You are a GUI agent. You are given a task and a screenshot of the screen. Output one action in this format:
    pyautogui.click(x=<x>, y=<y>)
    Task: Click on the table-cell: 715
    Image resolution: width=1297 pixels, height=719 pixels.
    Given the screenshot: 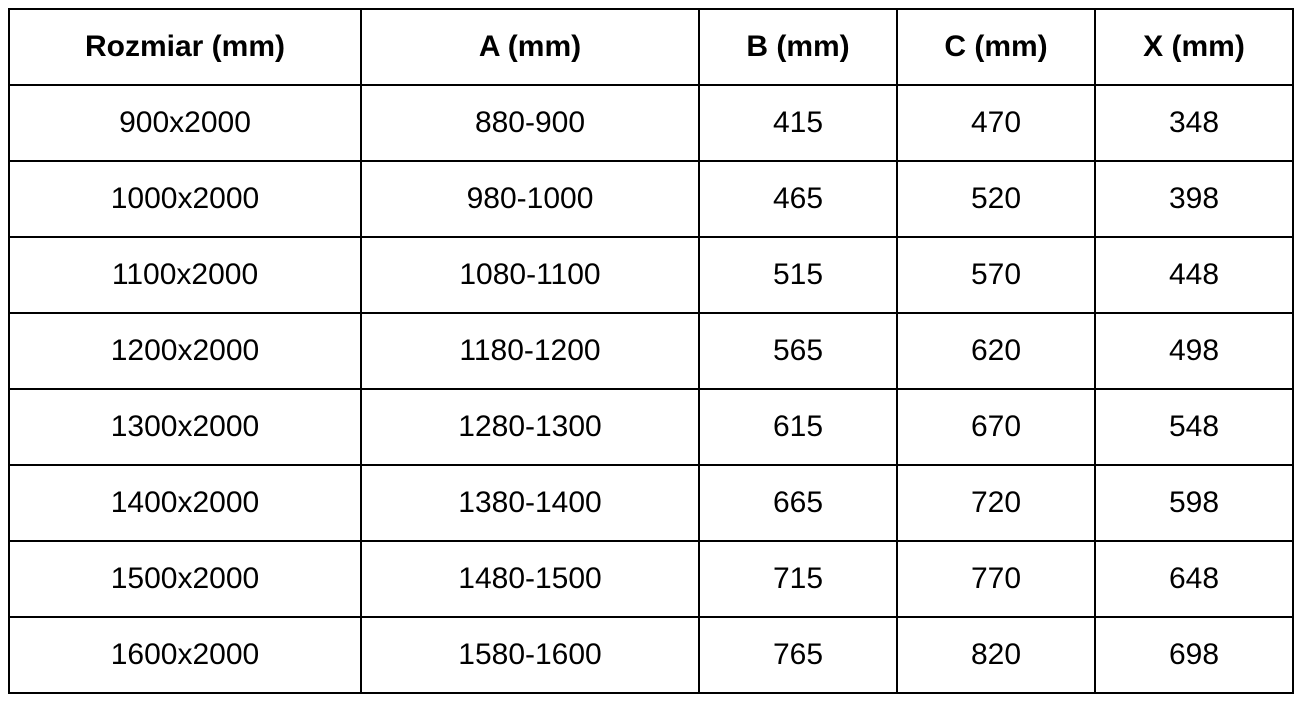 What is the action you would take?
    pyautogui.click(x=798, y=579)
    